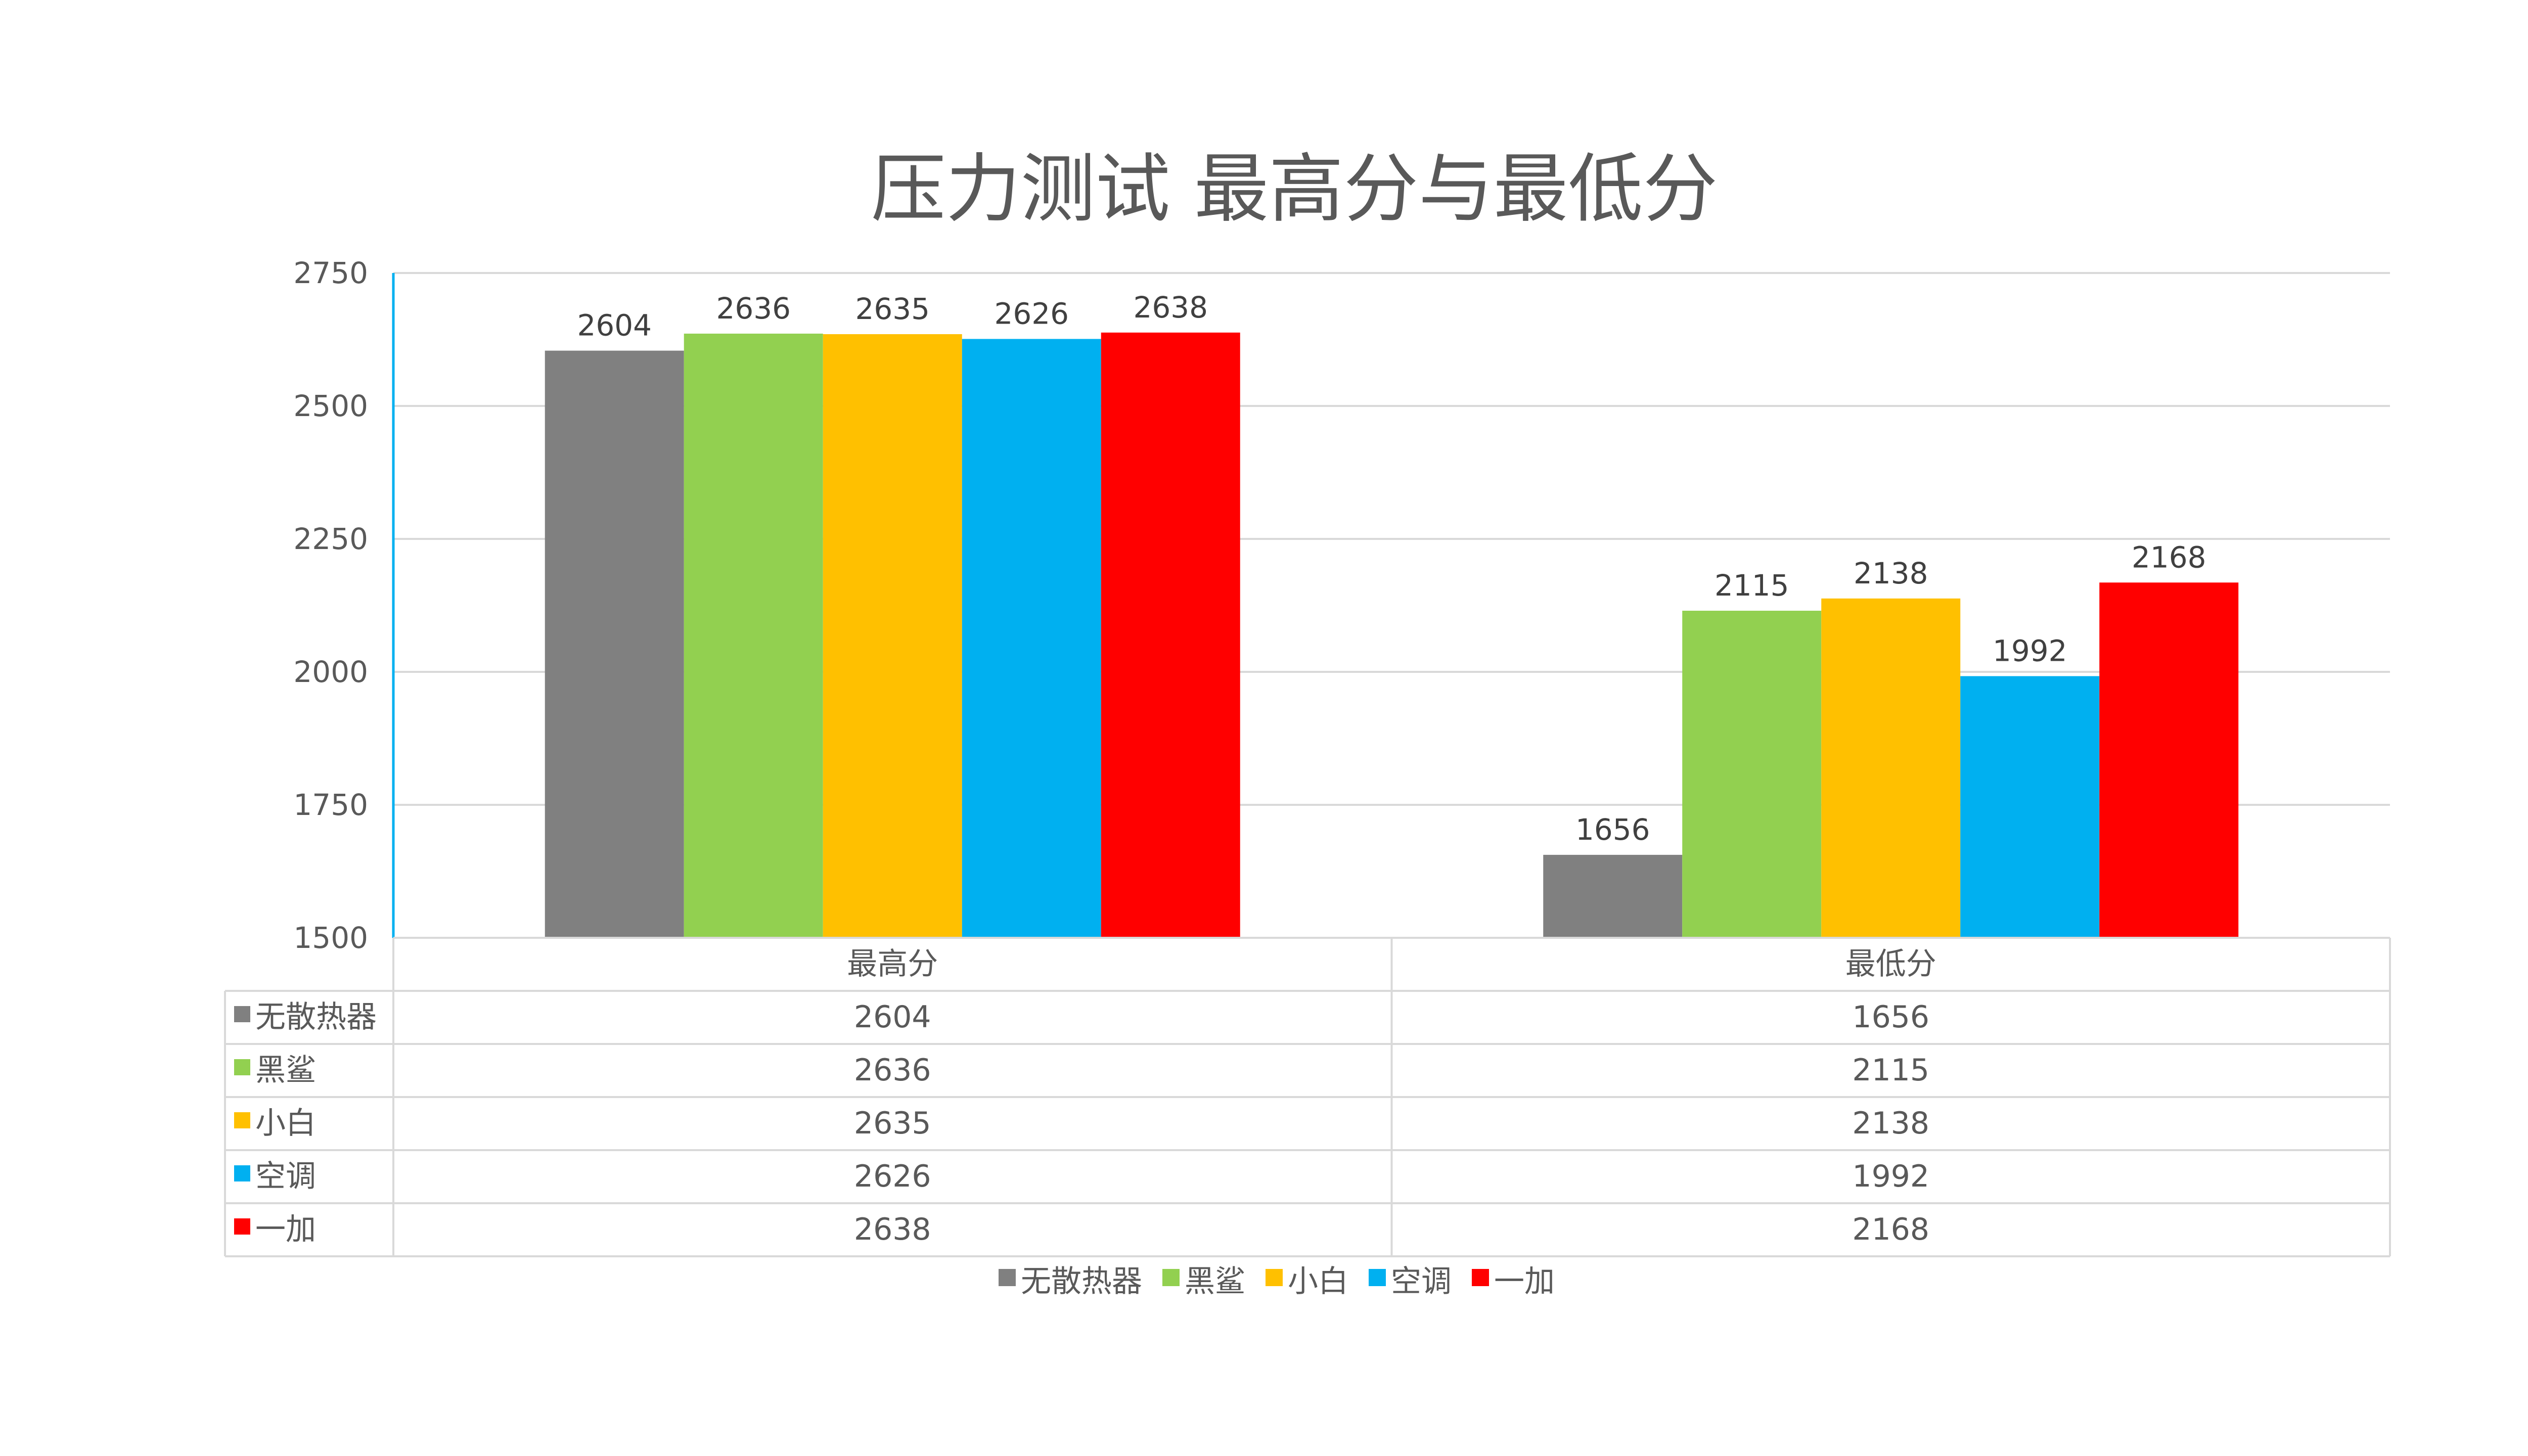 The image size is (2528, 1456). I want to click on table-cell: 2638, so click(893, 1230).